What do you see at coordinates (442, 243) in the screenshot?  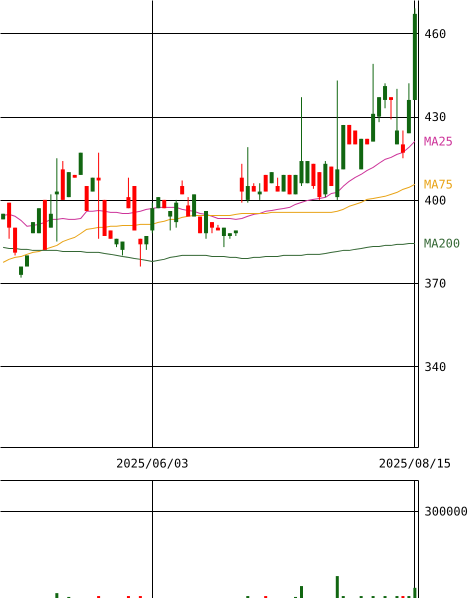 I see `series-label: MA200` at bounding box center [442, 243].